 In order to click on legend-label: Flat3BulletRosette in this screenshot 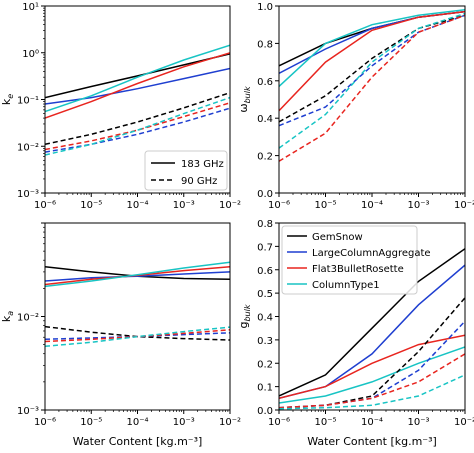, I will do `click(358, 269)`.